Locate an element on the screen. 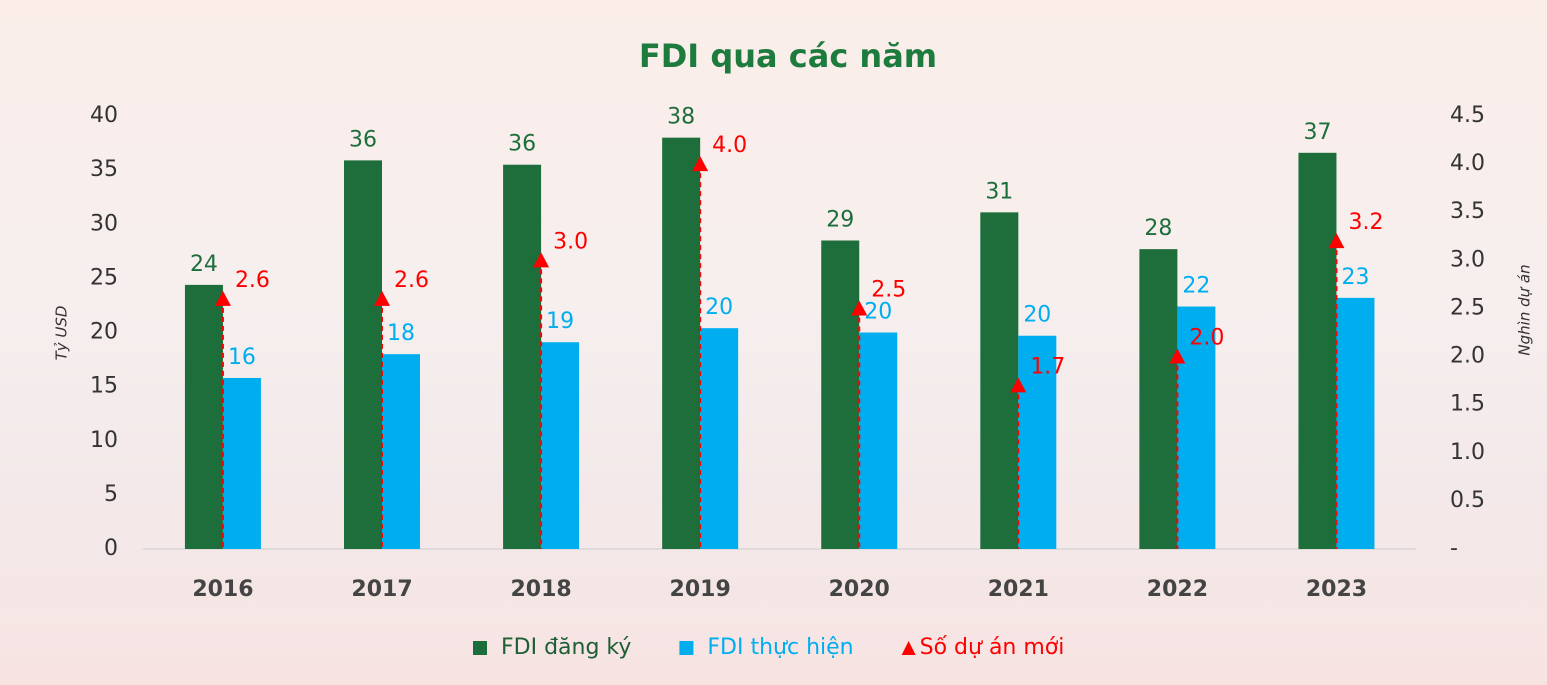 The height and width of the screenshot is (685, 1547). y2-tick-label: 2.0 is located at coordinates (1467, 356).